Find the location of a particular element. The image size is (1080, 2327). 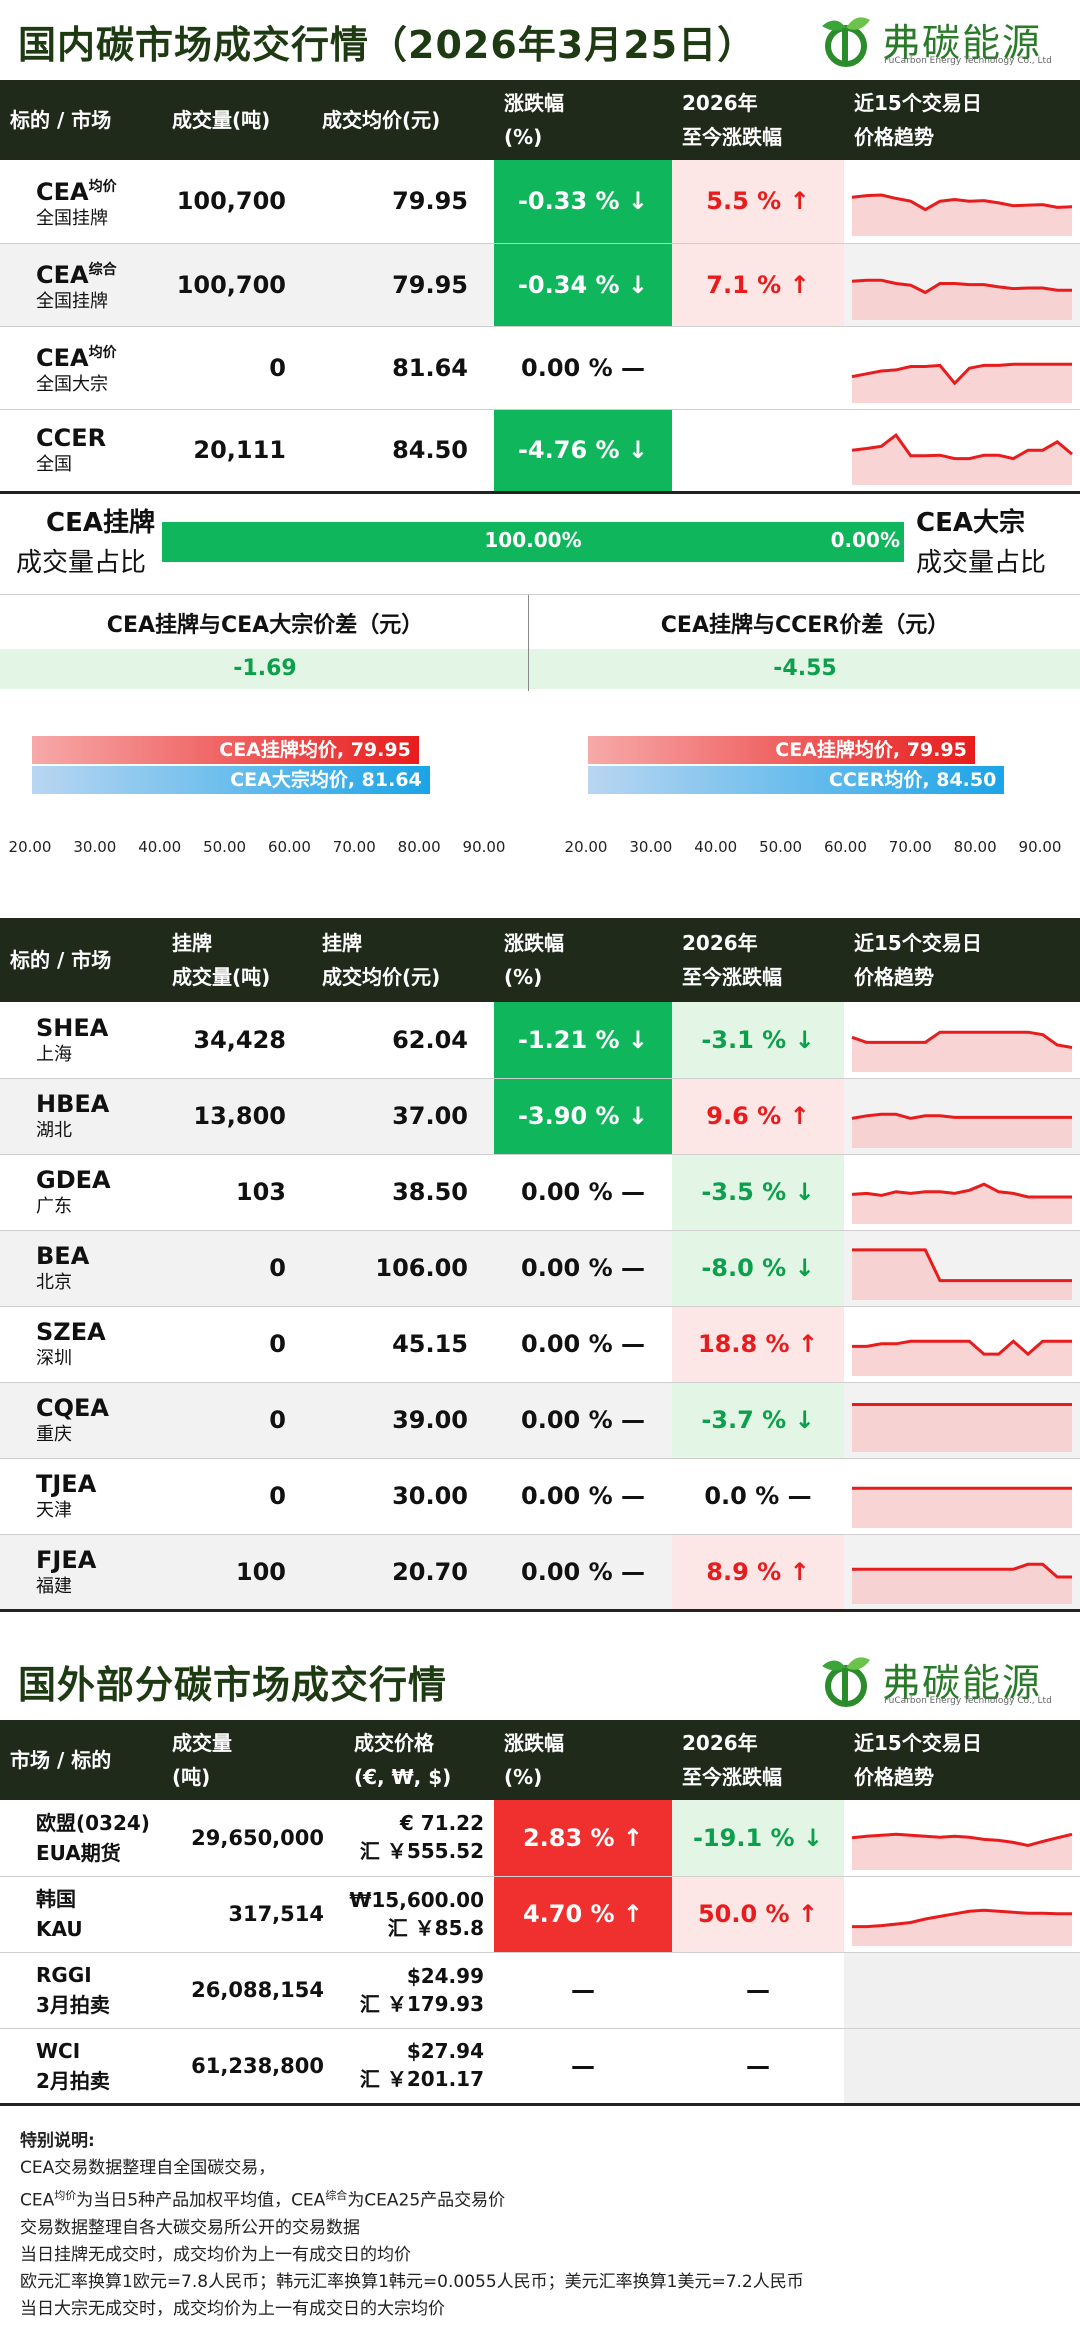

chart-bar-ccer: CCER均价, 84.50 is located at coordinates (796, 780).